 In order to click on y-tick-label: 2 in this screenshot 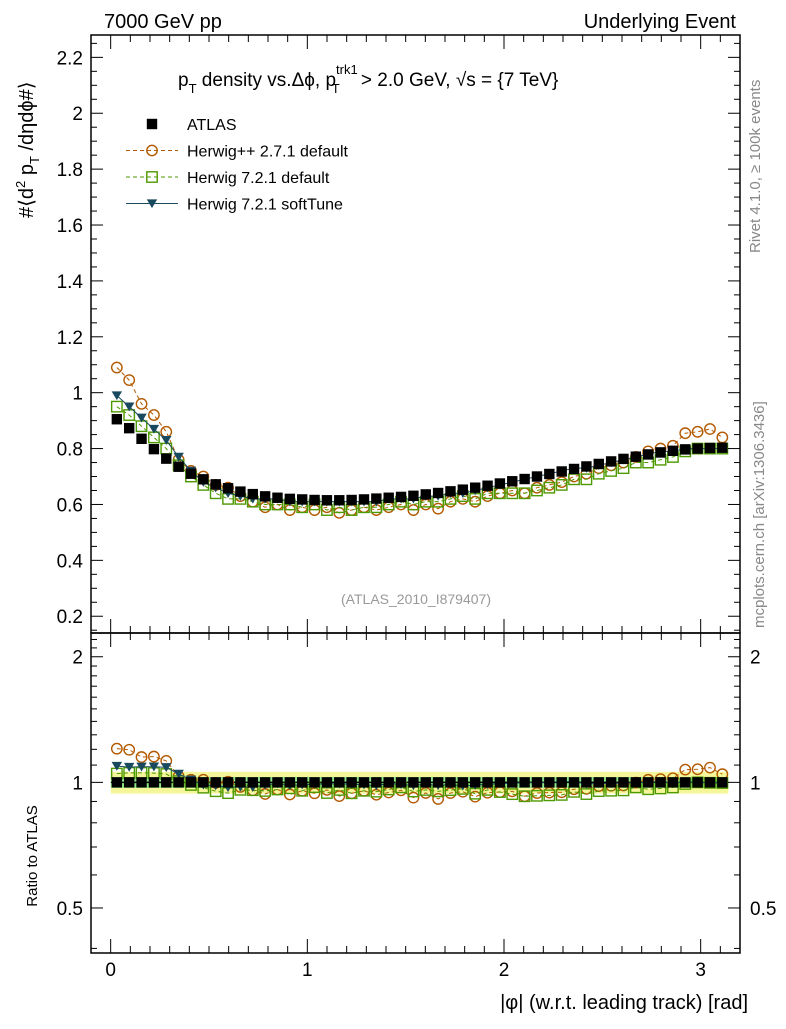, I will do `click(77, 114)`.